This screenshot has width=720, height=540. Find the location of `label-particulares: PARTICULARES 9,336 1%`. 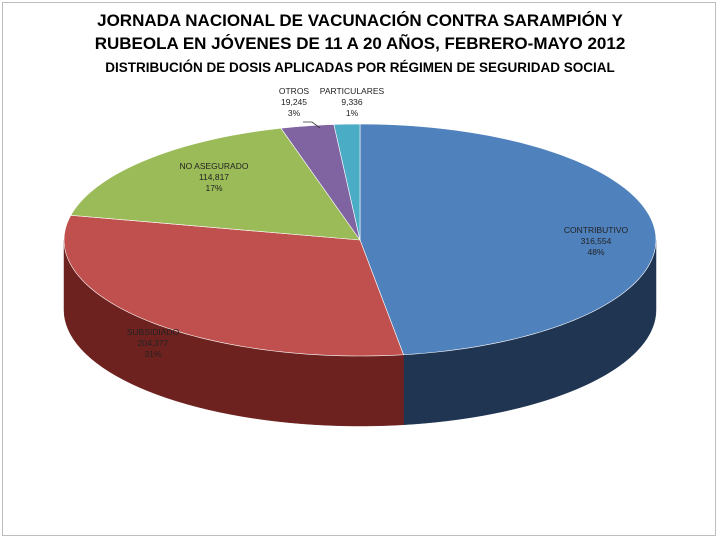

label-particulares: PARTICULARES 9,336 1% is located at coordinates (352, 102).